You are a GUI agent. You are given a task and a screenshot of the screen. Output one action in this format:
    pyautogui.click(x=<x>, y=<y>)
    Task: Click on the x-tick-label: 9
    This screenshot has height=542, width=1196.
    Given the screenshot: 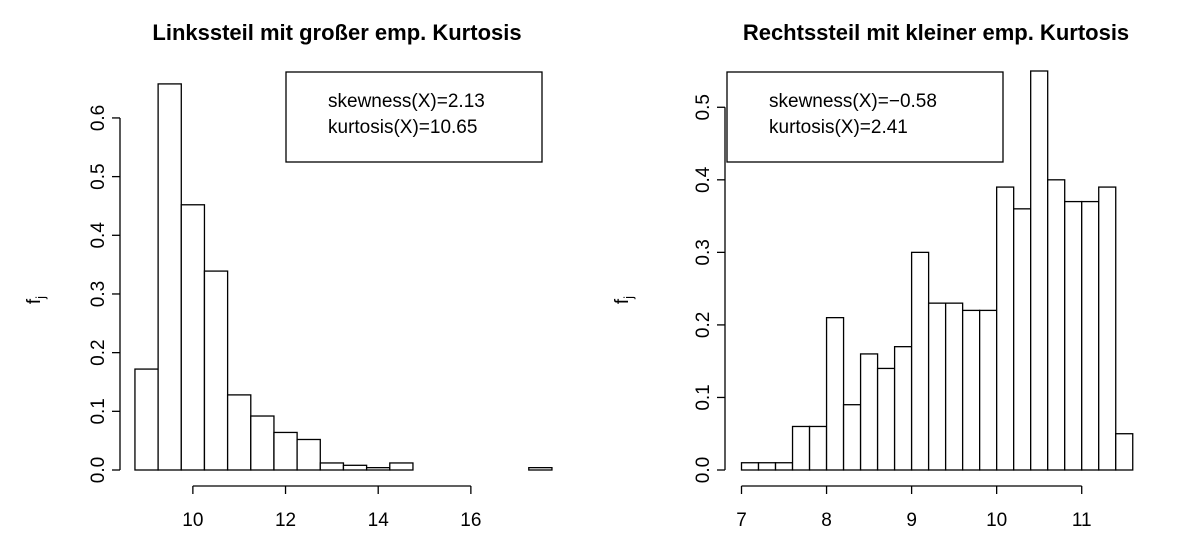 What is the action you would take?
    pyautogui.click(x=911, y=520)
    